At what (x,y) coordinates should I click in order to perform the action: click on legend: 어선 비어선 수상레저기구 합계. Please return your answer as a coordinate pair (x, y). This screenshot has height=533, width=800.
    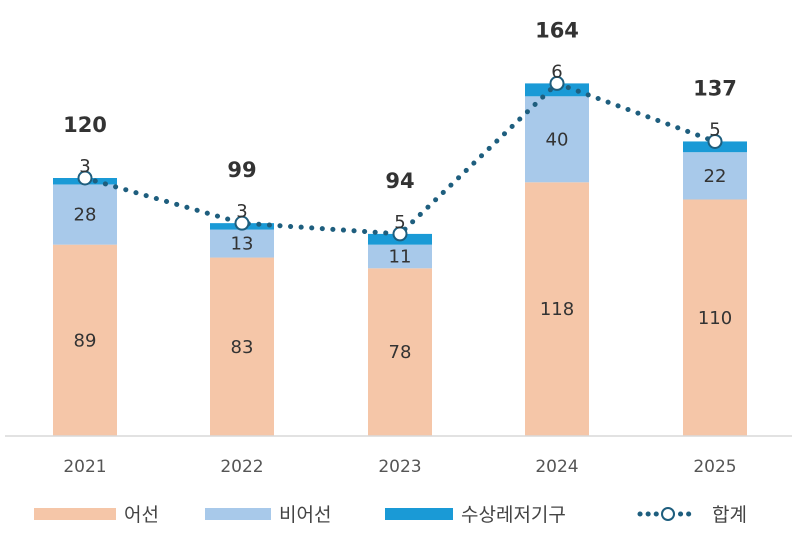
    Looking at the image, I should click on (390, 515).